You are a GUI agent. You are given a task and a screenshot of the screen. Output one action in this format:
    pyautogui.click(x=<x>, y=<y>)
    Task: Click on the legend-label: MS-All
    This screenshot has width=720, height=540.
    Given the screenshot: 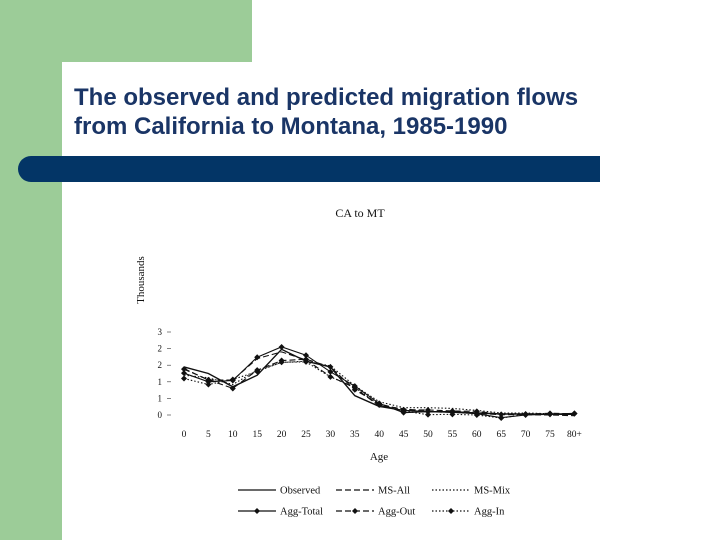 What is the action you would take?
    pyautogui.click(x=394, y=491)
    